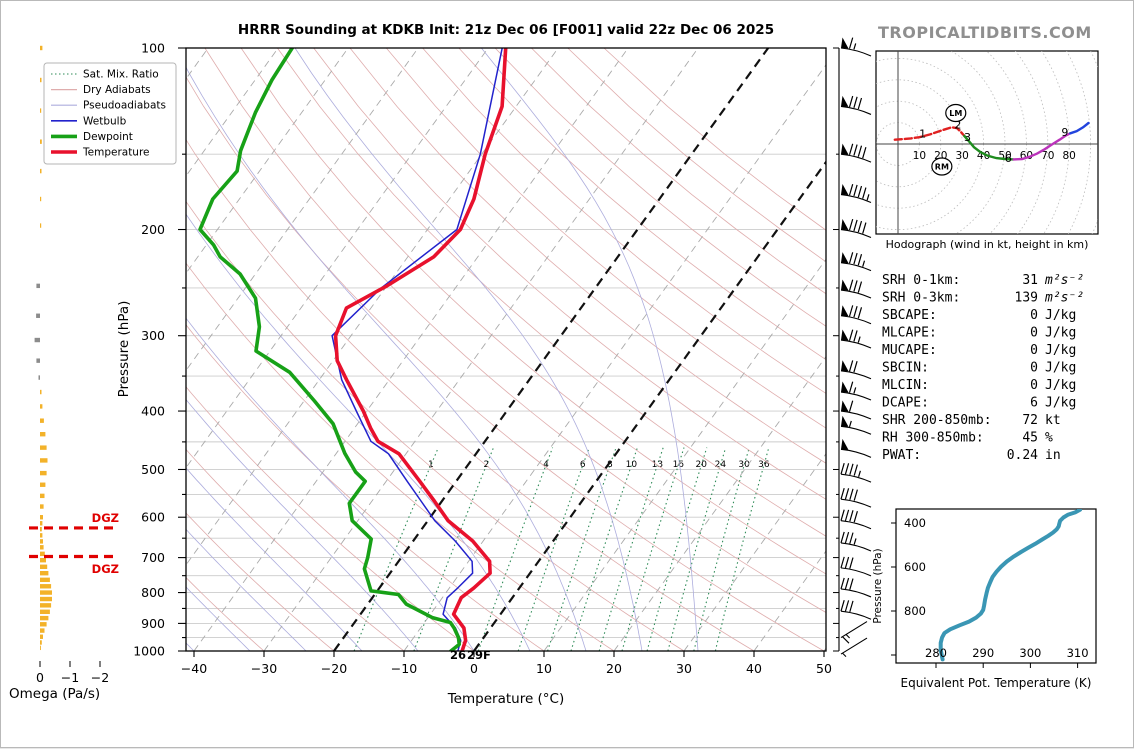 This screenshot has width=1134, height=749. What do you see at coordinates (719, 503) in the screenshot?
I see `isotherm-line` at bounding box center [719, 503].